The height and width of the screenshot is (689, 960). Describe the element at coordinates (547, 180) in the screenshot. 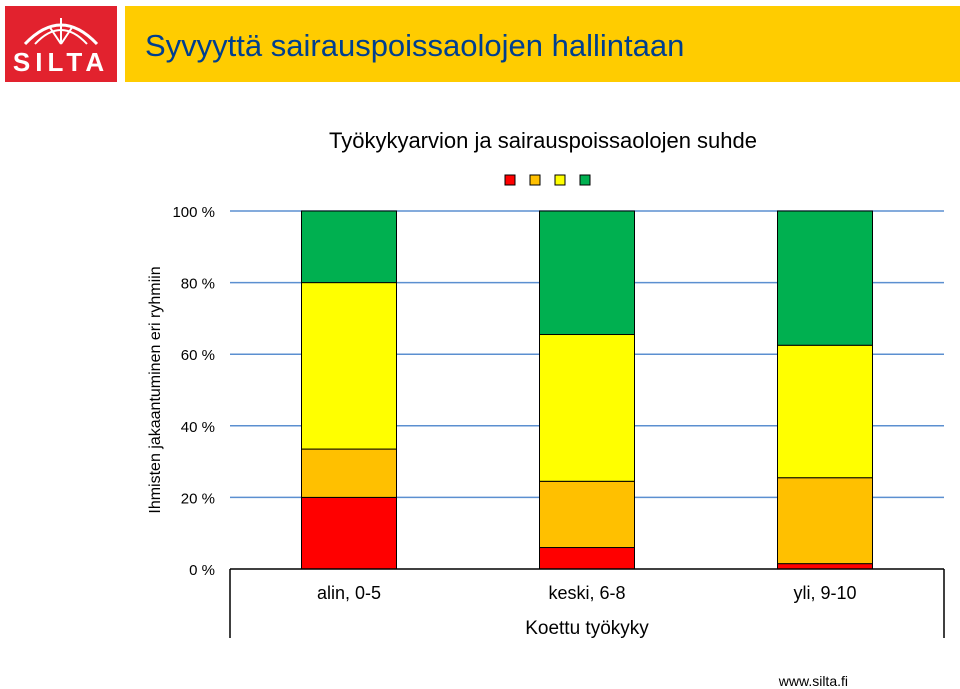

I see `chart-legend` at that location.